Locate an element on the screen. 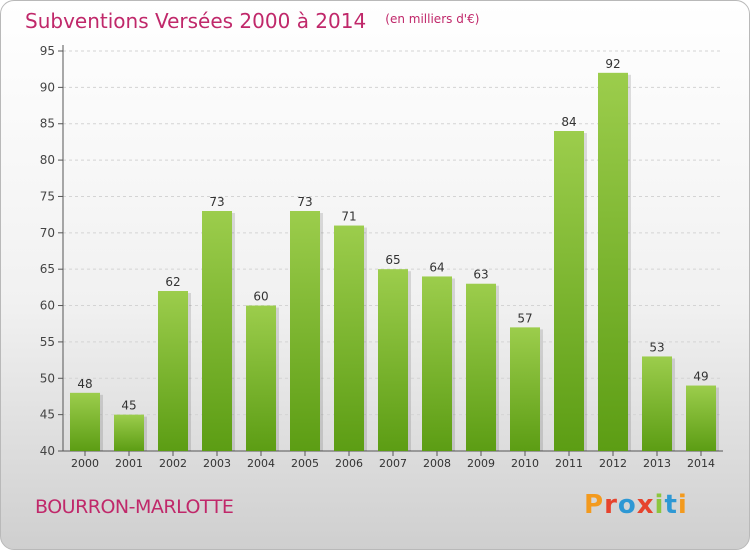  x-tick-label: 2014 is located at coordinates (701, 463).